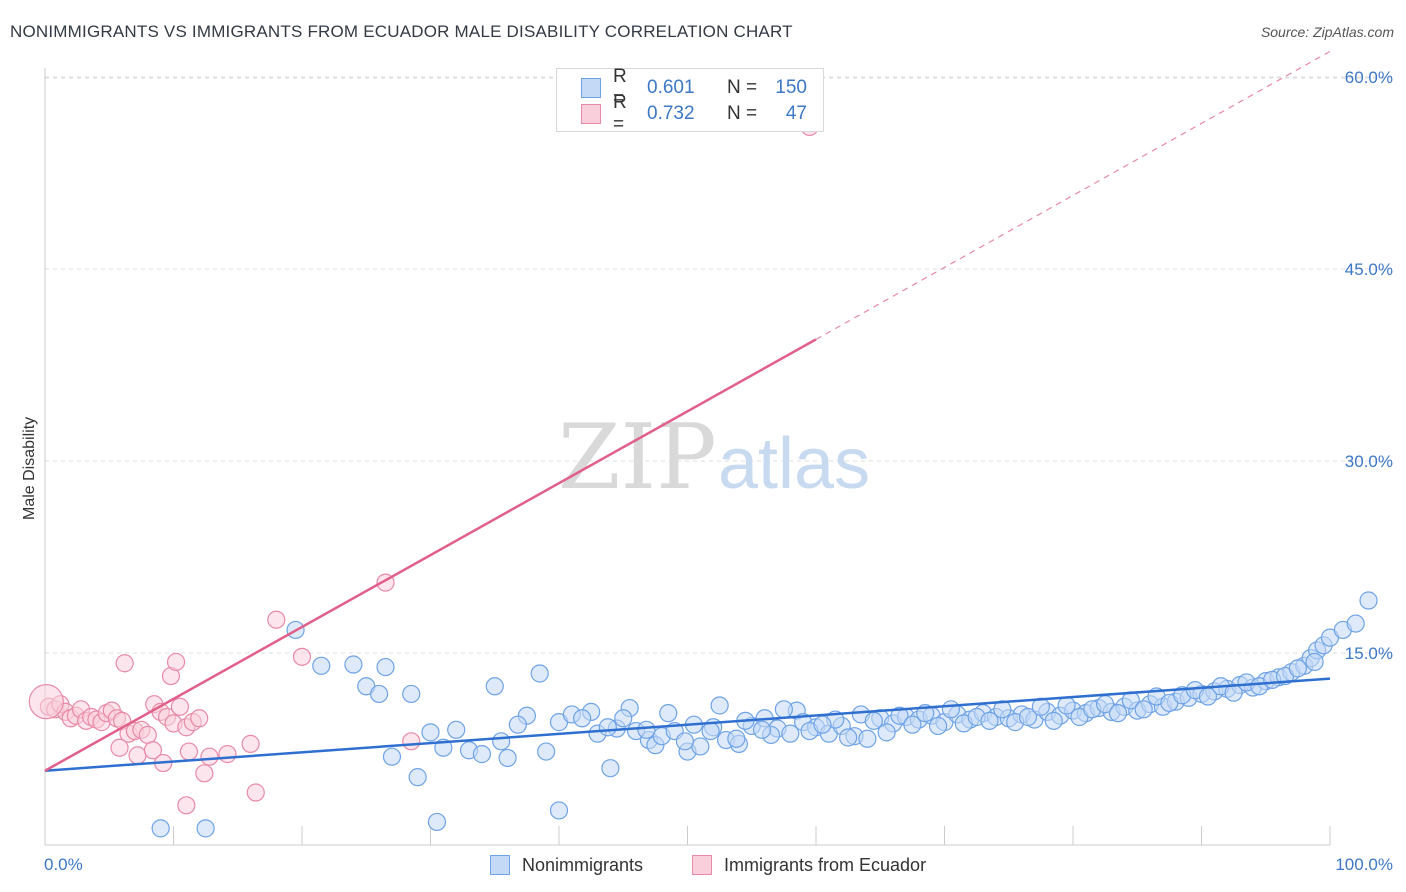 Image resolution: width=1406 pixels, height=892 pixels. Describe the element at coordinates (1369, 269) in the screenshot. I see `y-tick-label: 45.0%` at that location.